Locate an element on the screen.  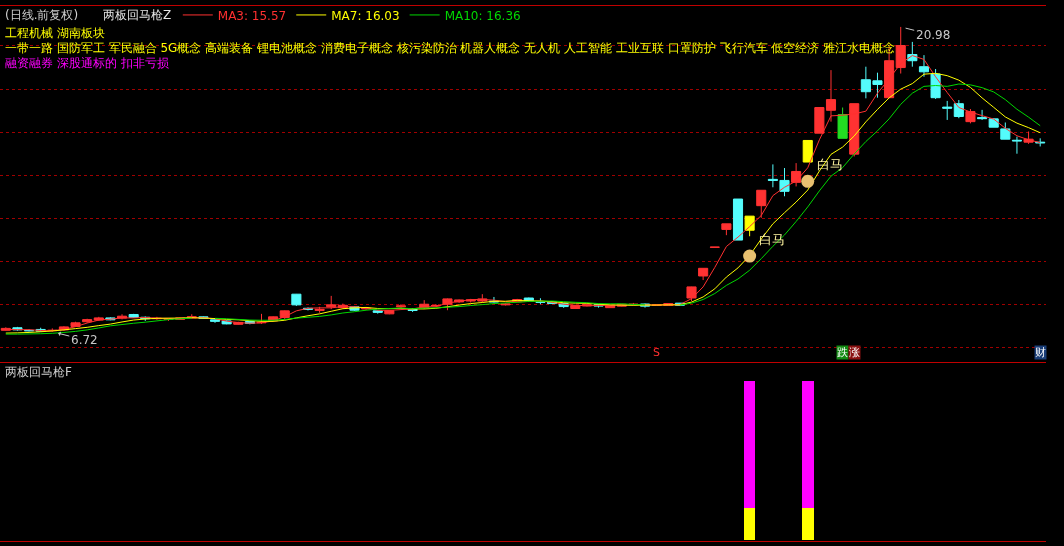
annotation: 20.98 is located at coordinates (933, 35).